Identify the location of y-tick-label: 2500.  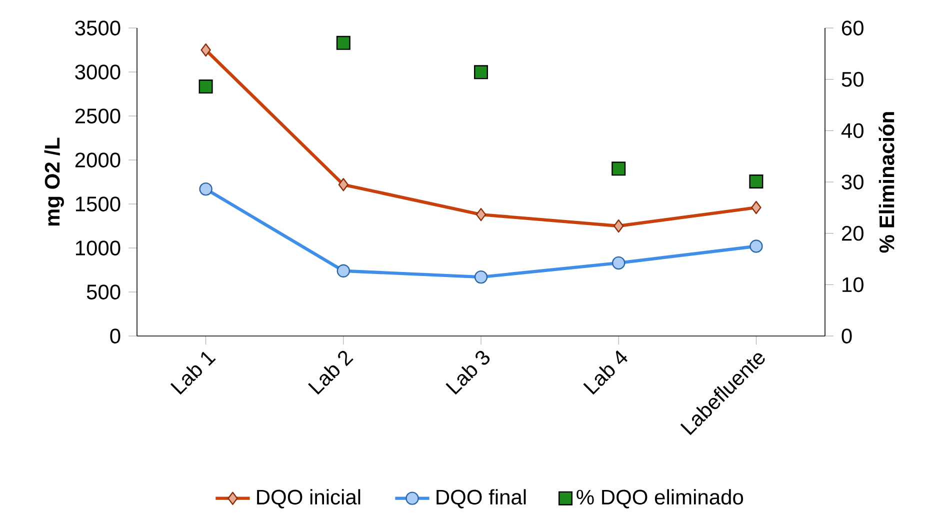
(97, 116).